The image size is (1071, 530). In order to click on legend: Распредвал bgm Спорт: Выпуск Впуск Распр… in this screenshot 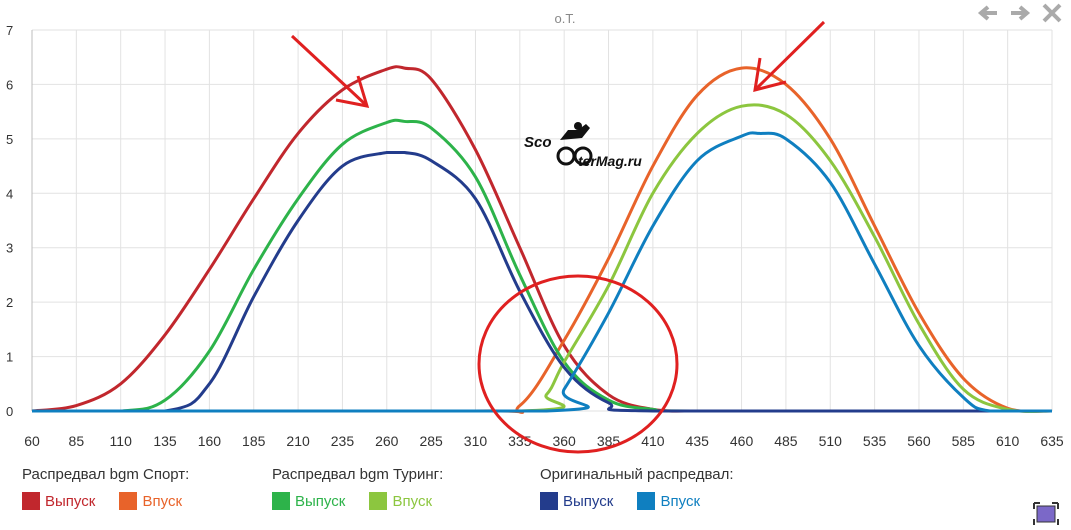, I will do `click(535, 496)`.